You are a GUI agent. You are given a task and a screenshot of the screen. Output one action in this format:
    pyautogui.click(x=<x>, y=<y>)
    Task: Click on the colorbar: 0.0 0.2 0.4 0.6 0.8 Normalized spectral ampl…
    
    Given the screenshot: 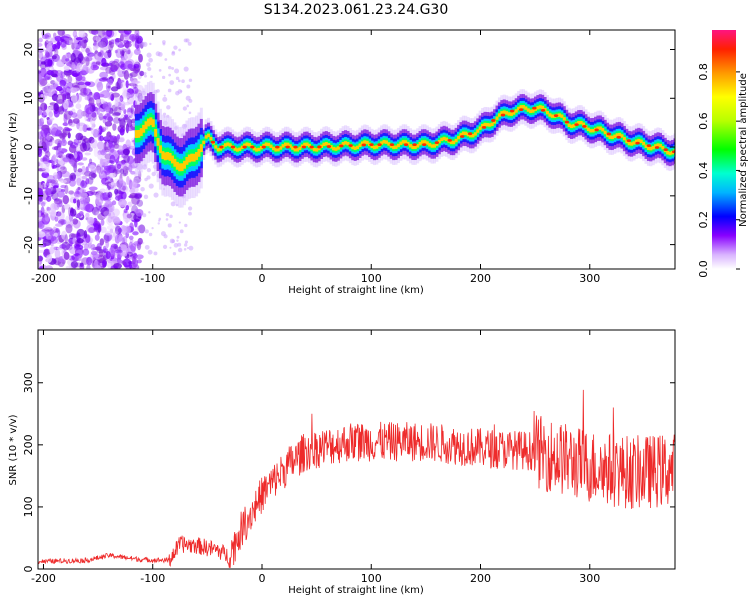 What is the action you would take?
    pyautogui.click(x=723, y=154)
    